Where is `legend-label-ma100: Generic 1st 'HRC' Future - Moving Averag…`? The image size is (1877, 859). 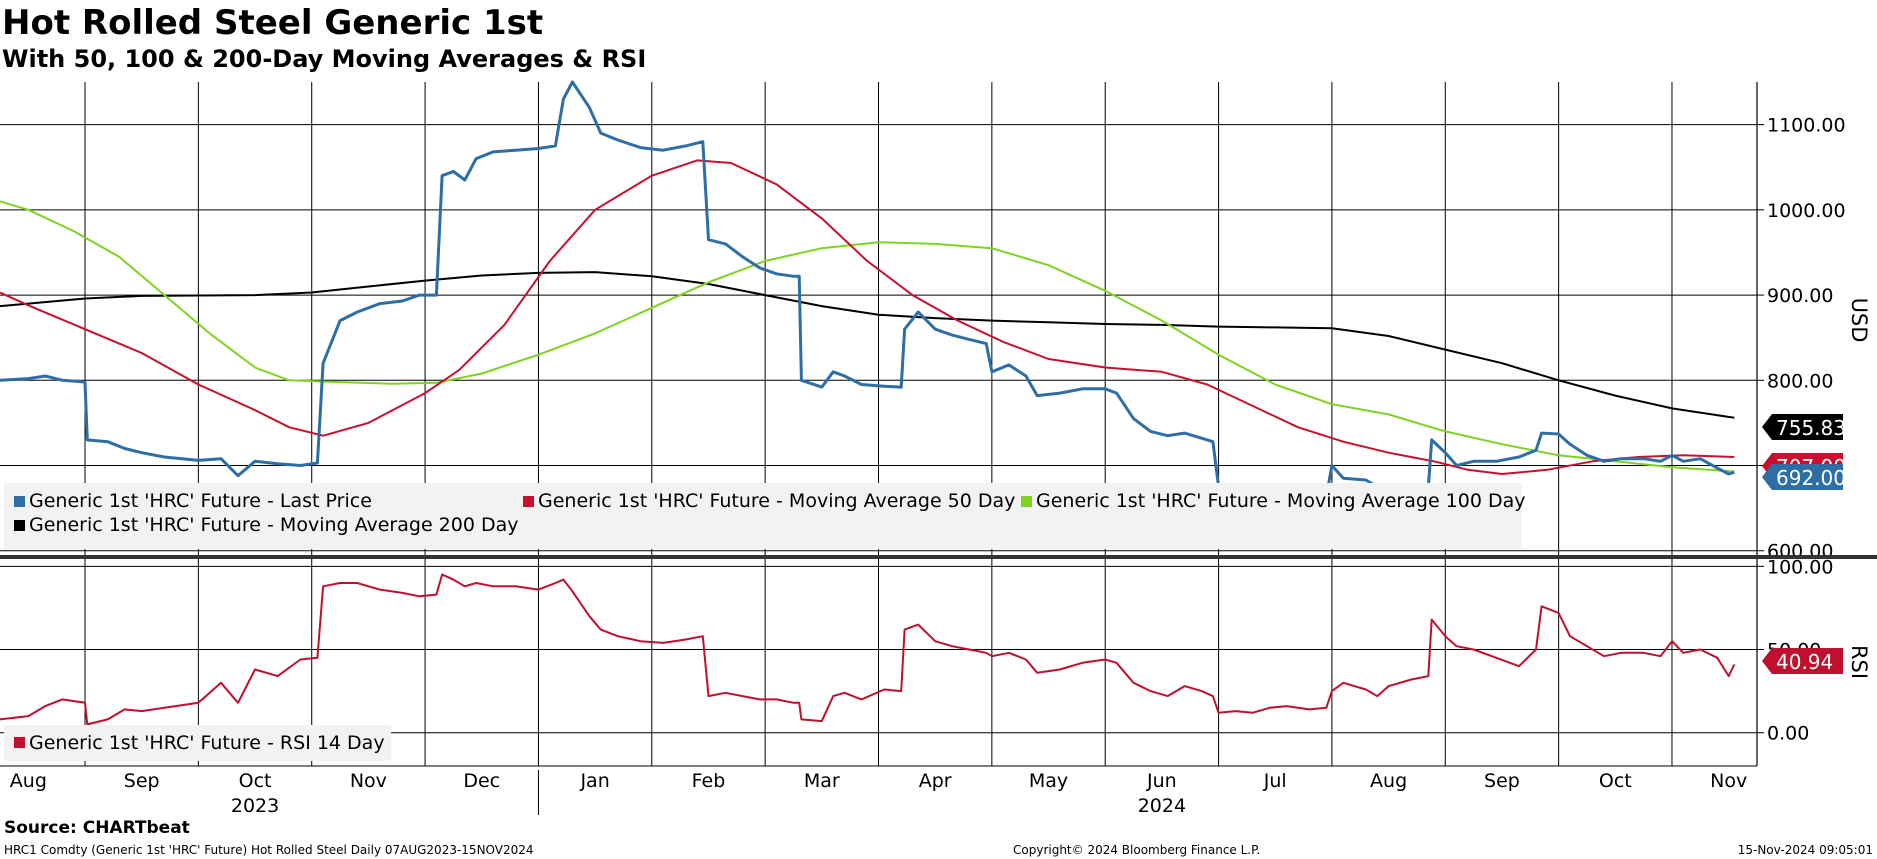 legend-label-ma100: Generic 1st 'HRC' Future - Moving Averag… is located at coordinates (1281, 501).